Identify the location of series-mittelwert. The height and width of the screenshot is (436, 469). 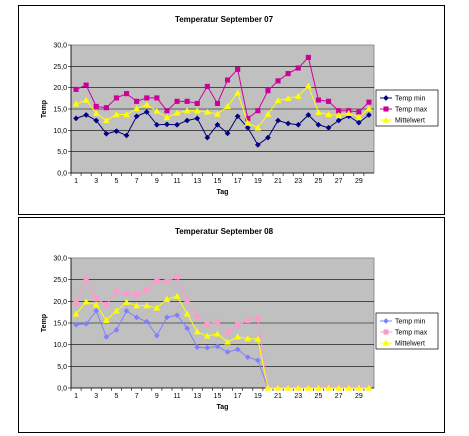
(222, 341).